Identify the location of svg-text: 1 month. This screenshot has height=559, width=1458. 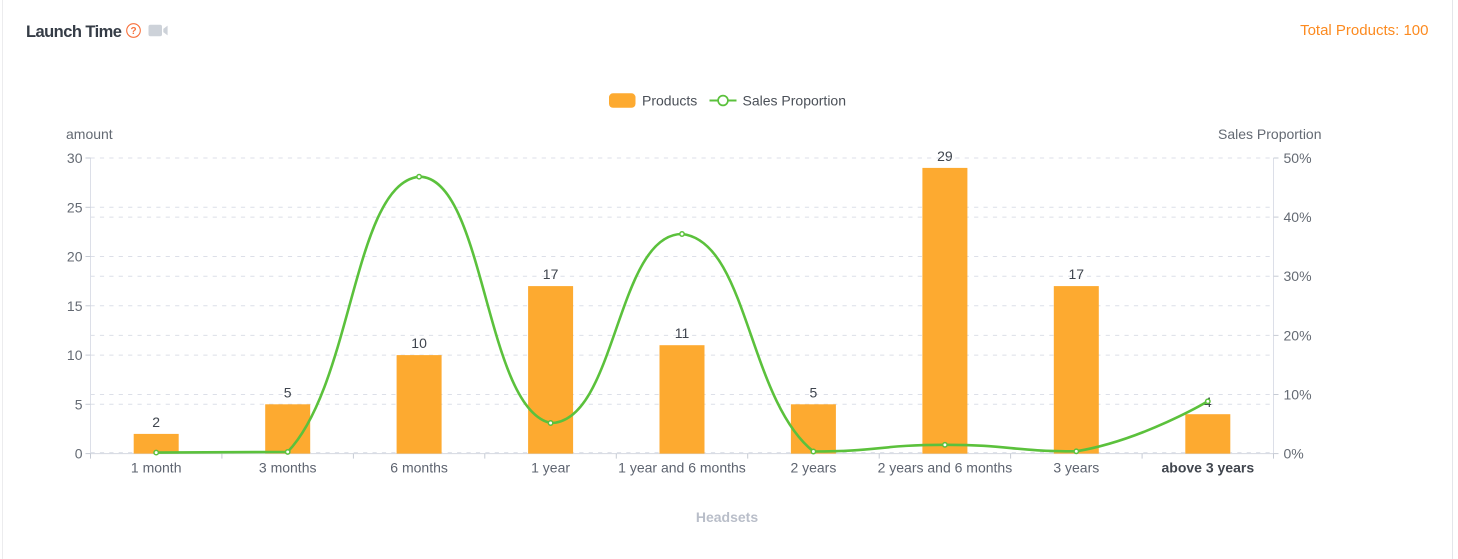
(156, 467).